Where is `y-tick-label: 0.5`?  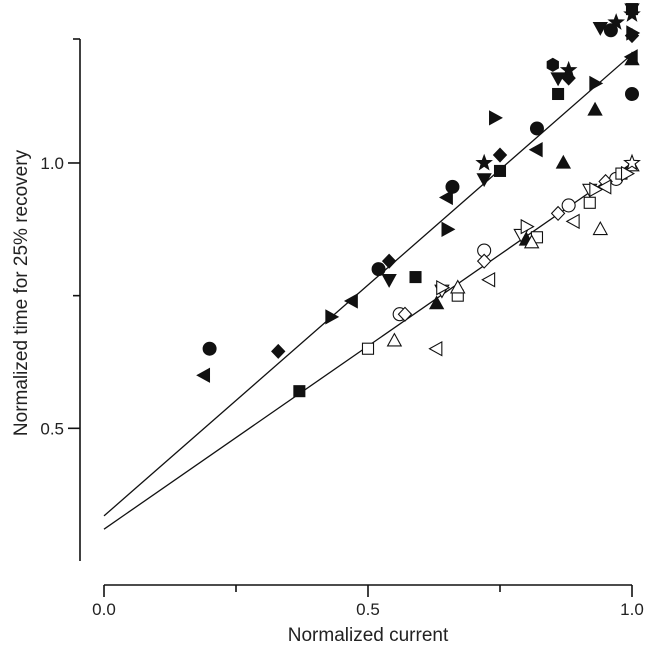 y-tick-label: 0.5 is located at coordinates (52, 428).